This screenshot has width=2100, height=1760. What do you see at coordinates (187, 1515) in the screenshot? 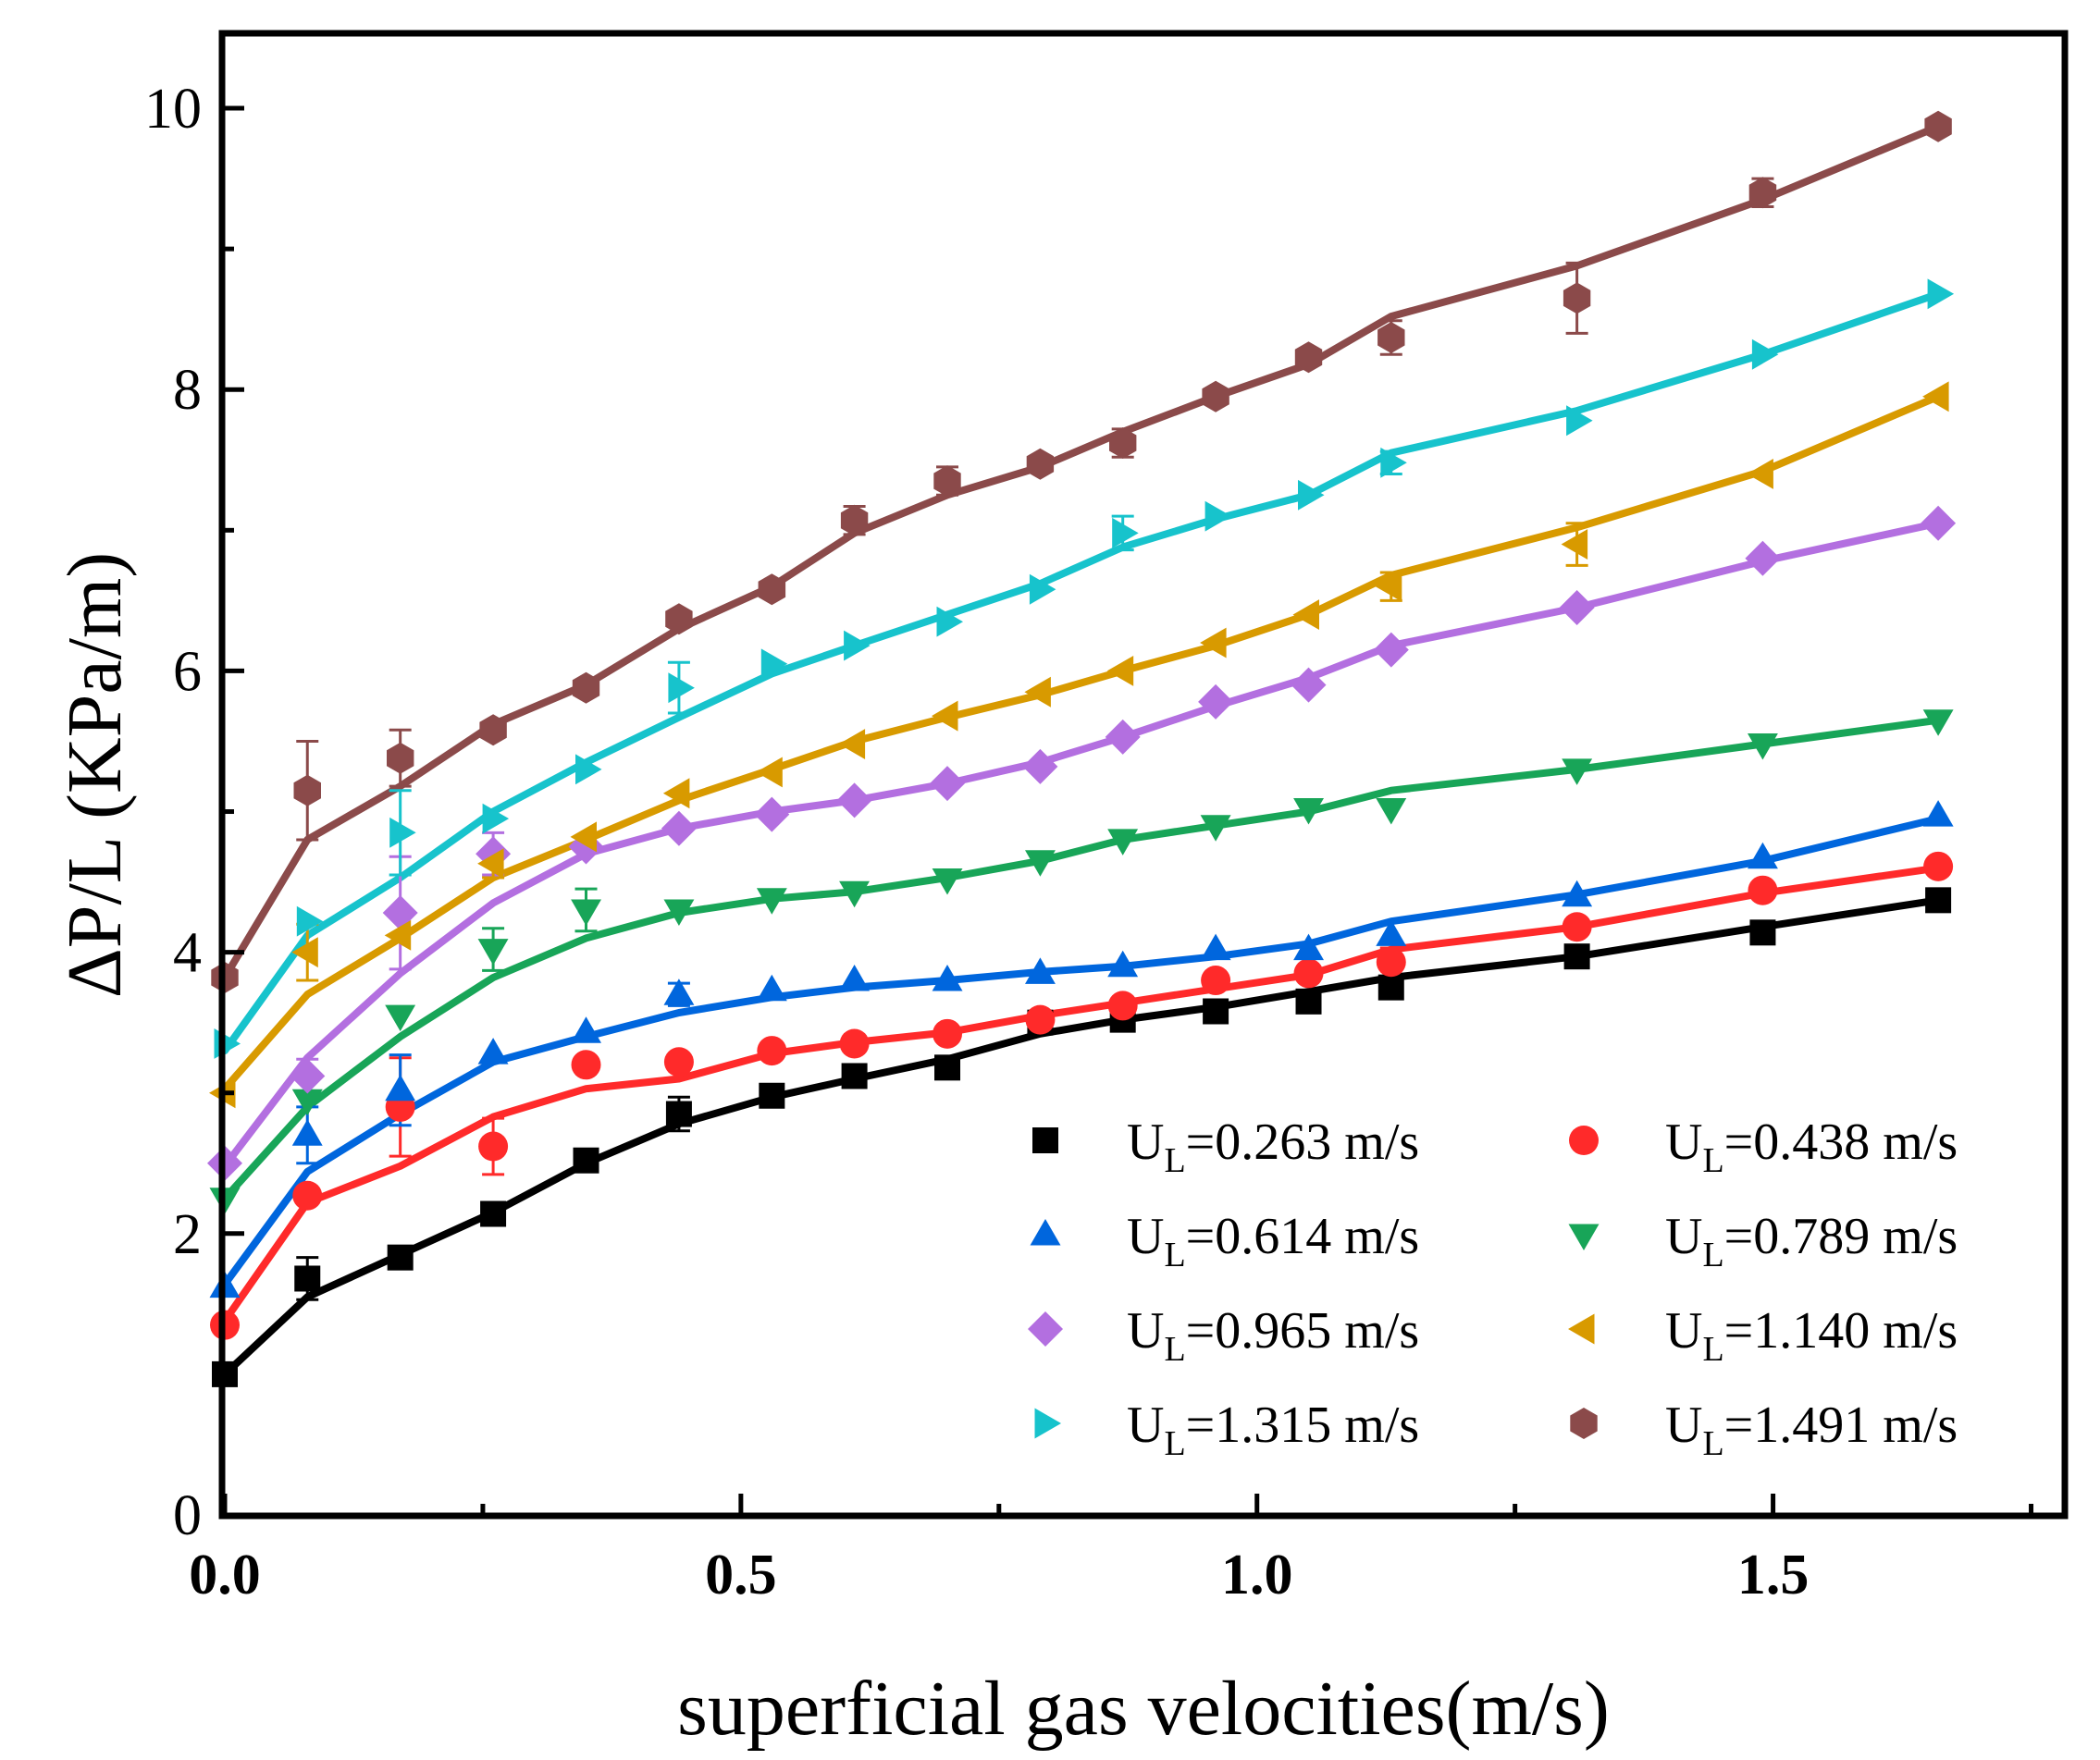
I see `y-tick-label: 0` at bounding box center [187, 1515].